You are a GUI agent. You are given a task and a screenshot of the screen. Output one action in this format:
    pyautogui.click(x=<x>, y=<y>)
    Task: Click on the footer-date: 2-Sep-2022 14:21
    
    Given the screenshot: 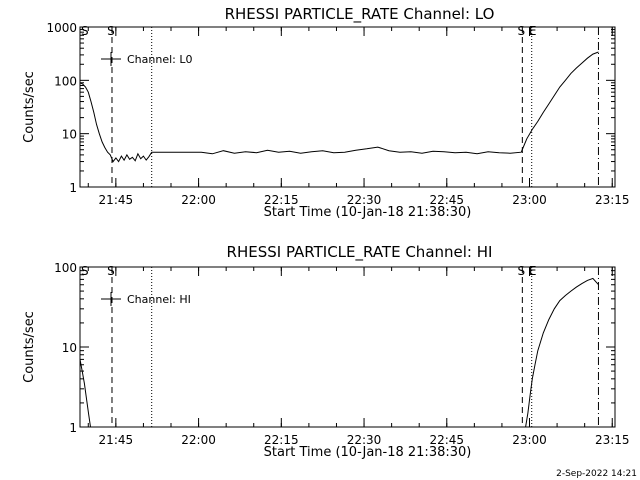 What is the action you would take?
    pyautogui.click(x=596, y=474)
    